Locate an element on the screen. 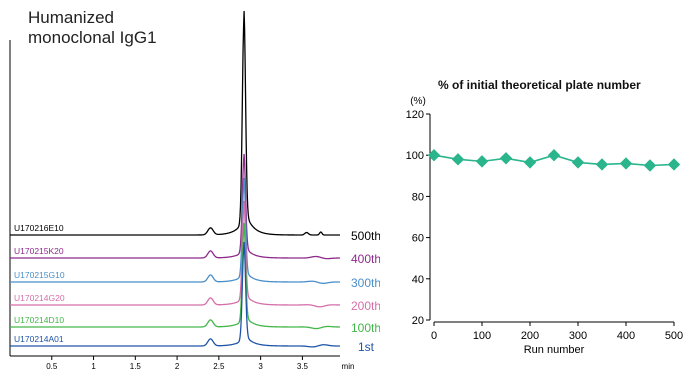 This screenshot has width=689, height=369. chromatogram-sample-label: U170215K20 is located at coordinates (39, 251).